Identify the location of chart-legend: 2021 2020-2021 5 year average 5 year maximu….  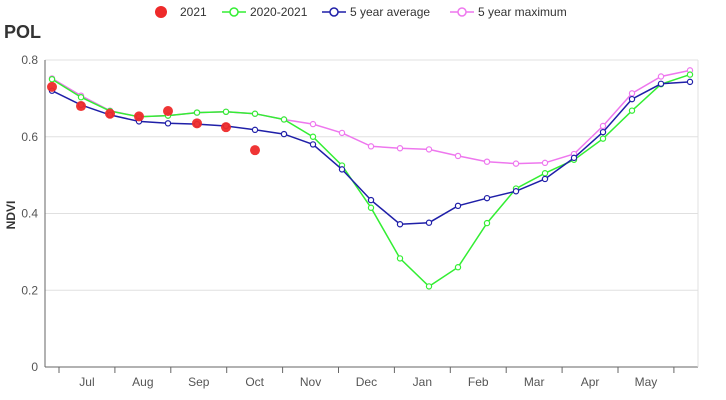
(361, 12).